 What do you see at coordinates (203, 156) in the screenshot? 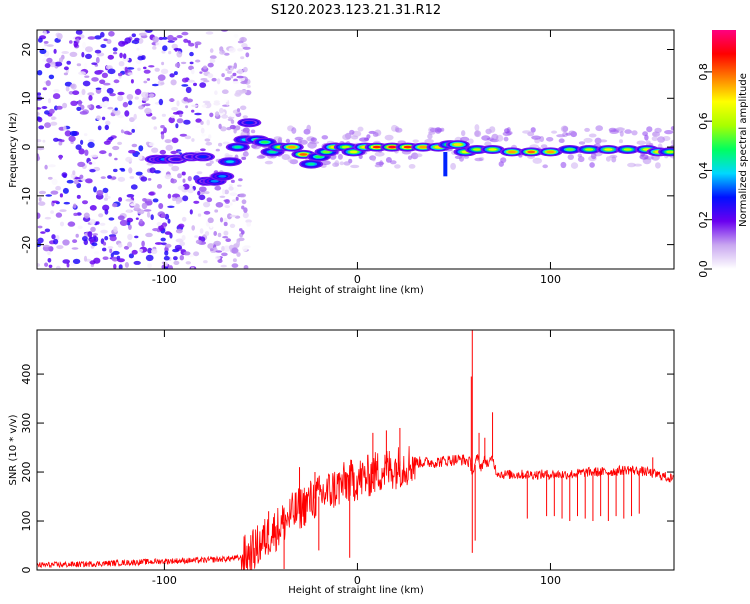
I see `ridge-point` at bounding box center [203, 156].